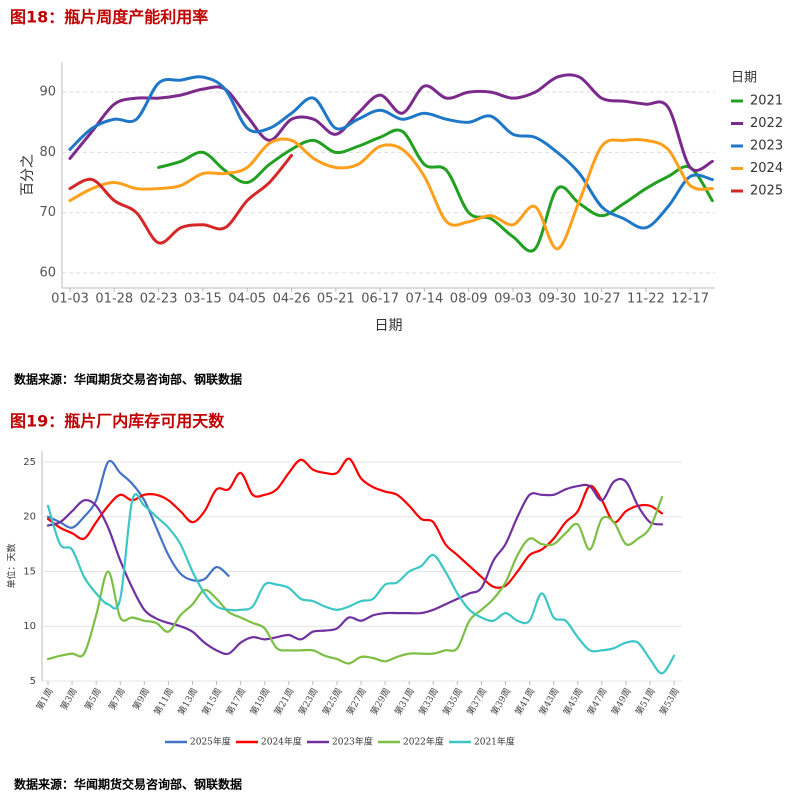 The height and width of the screenshot is (803, 796). Describe the element at coordinates (70, 299) in the screenshot. I see `x-tick-label: 01-03` at that location.